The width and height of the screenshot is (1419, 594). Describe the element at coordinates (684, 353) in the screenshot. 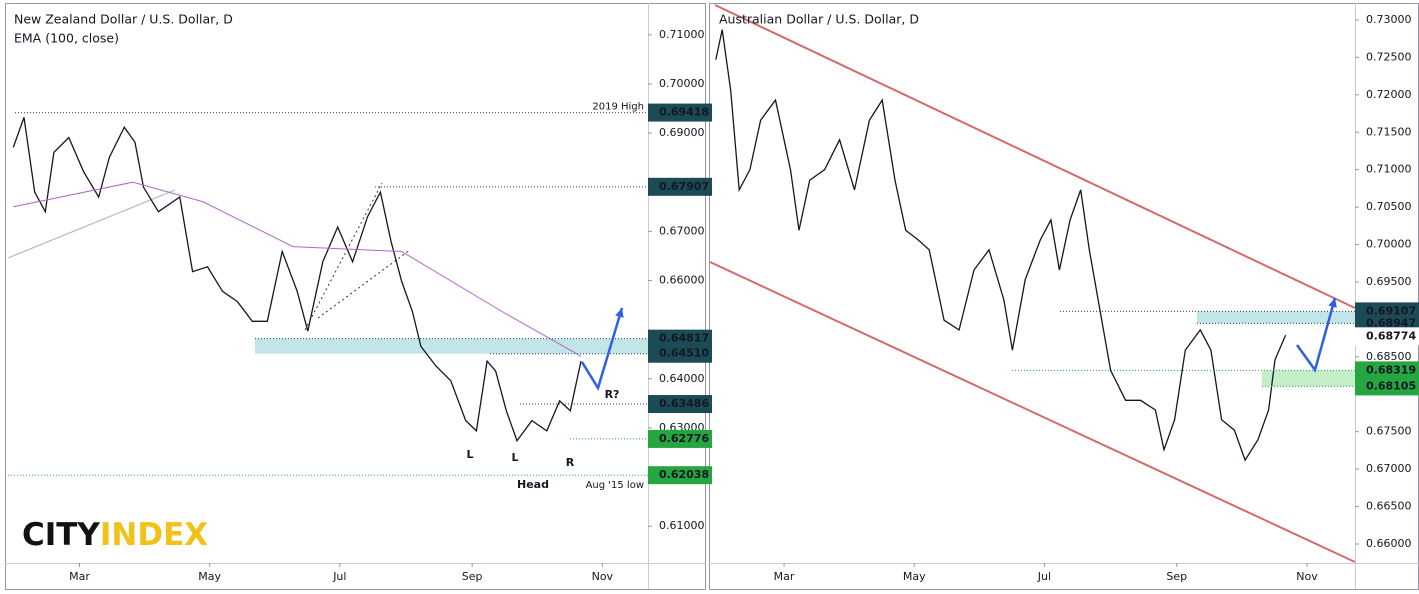

I see `level-label: 0.64510` at that location.